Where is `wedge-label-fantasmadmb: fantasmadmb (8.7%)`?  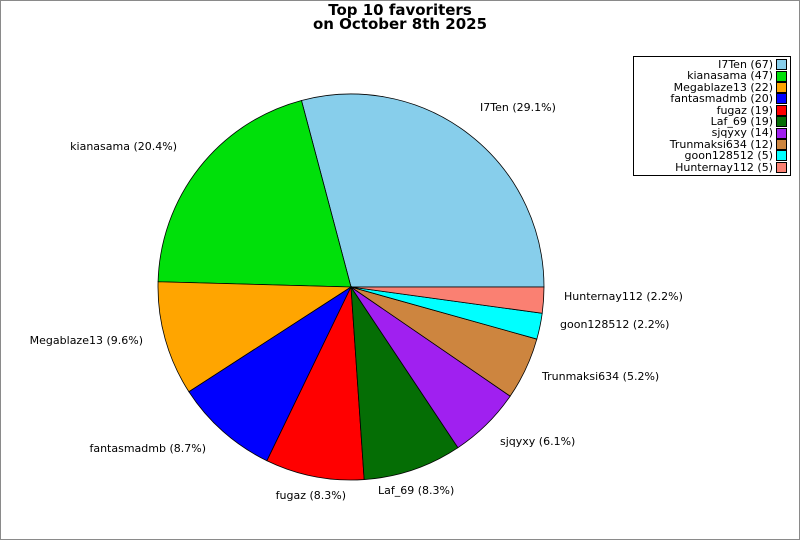
wedge-label-fantasmadmb: fantasmadmb (8.7%) is located at coordinates (147, 448).